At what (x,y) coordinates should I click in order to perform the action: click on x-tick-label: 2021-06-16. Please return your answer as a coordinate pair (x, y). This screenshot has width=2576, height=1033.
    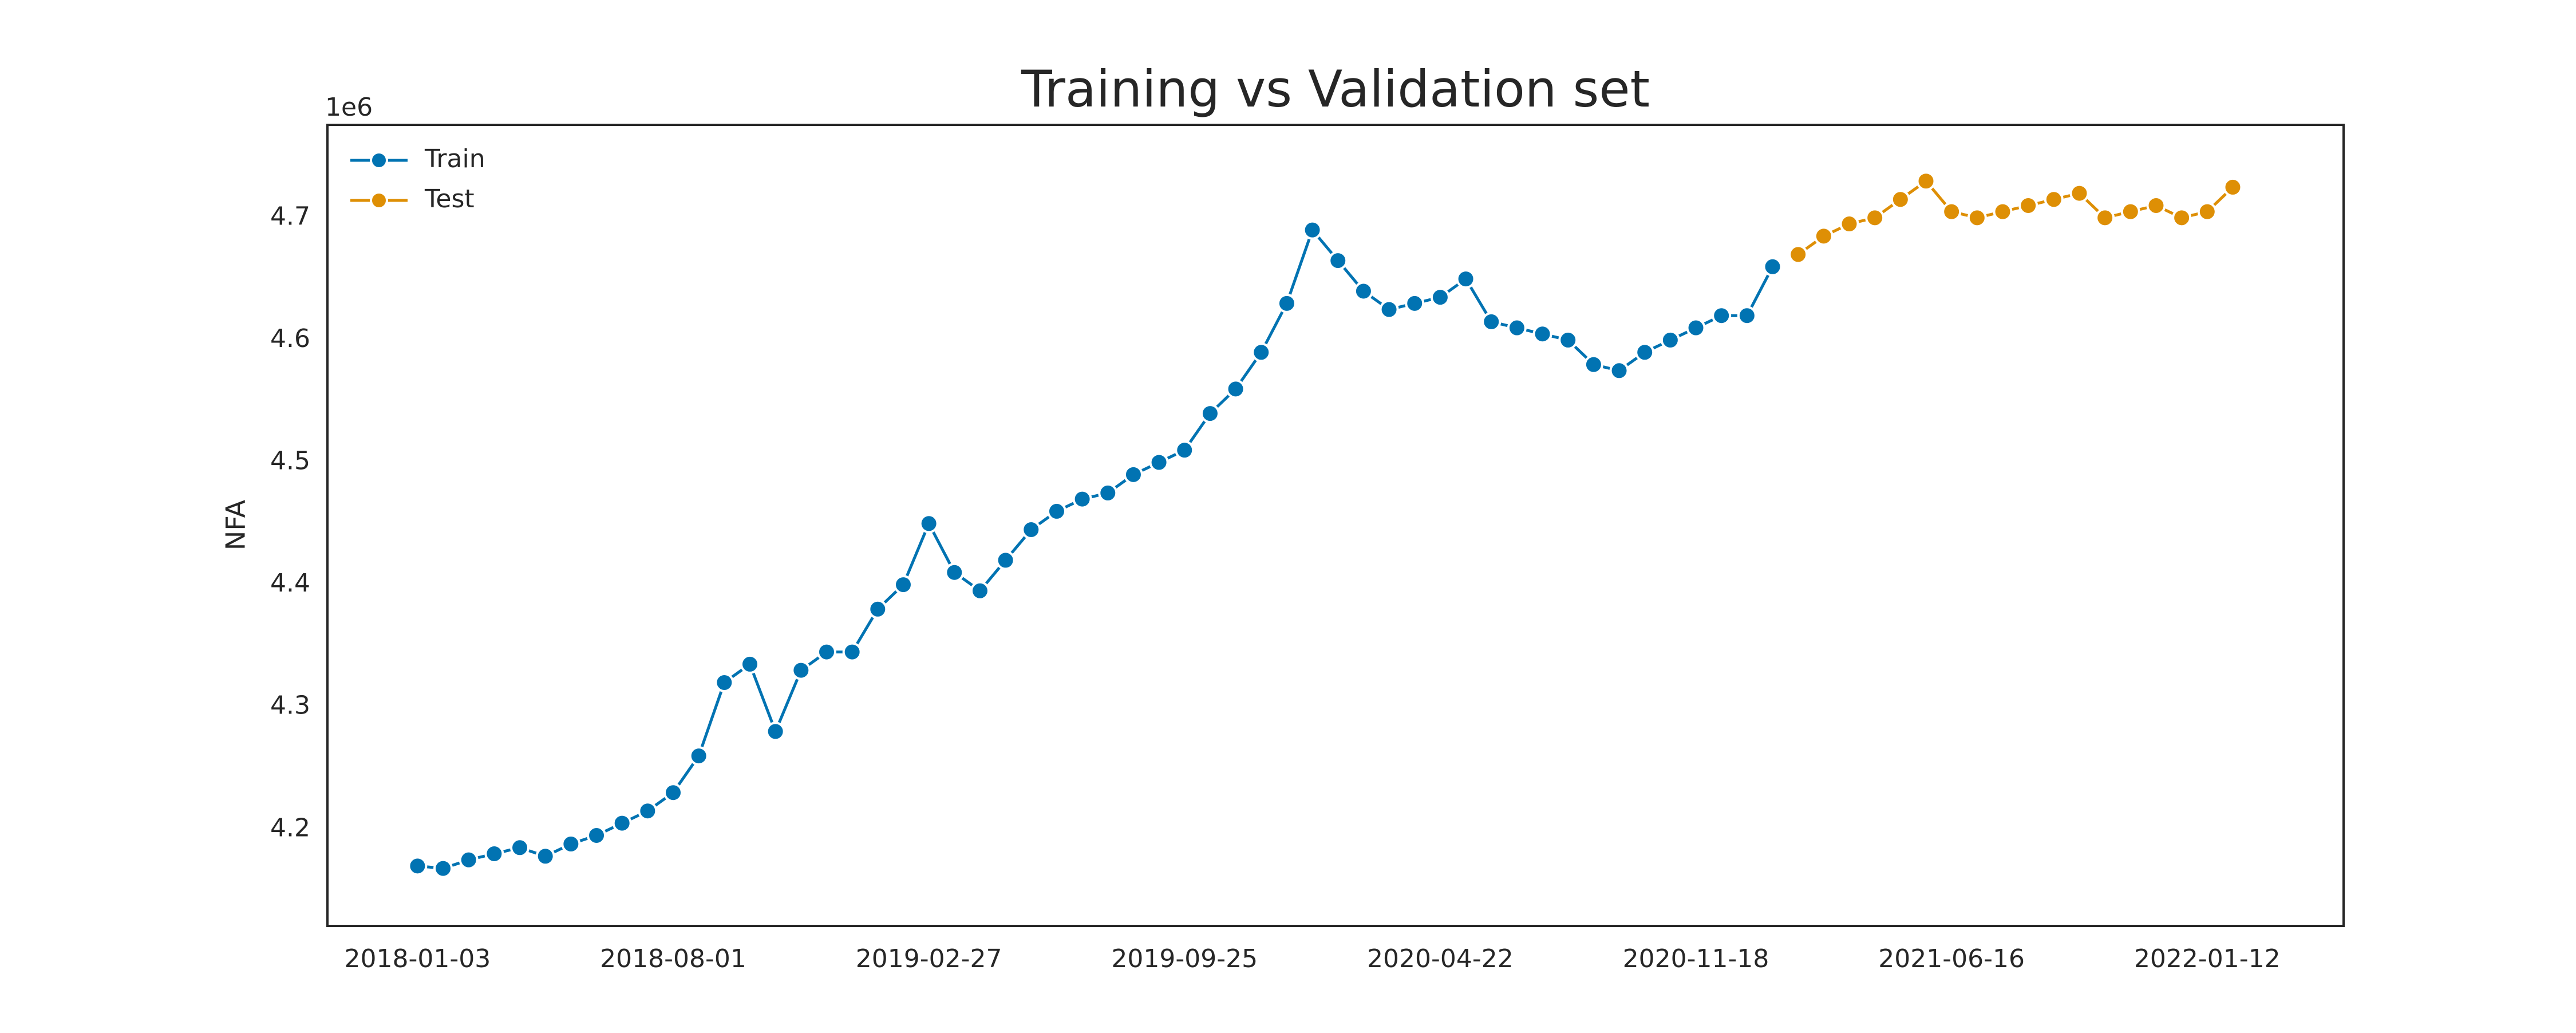
    Looking at the image, I should click on (1951, 958).